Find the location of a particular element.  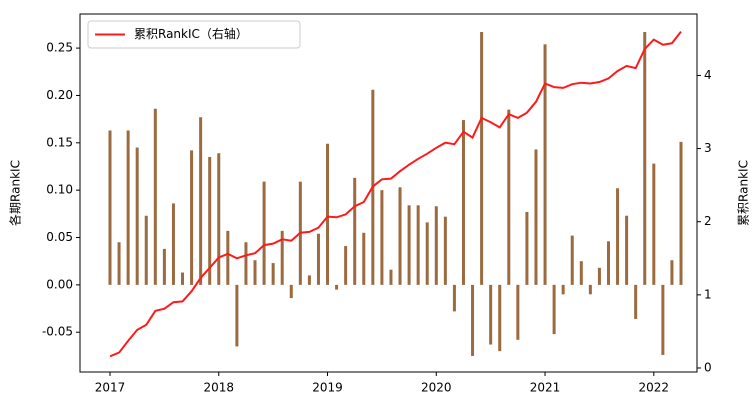

x-tick-label: 2017 is located at coordinates (110, 388).